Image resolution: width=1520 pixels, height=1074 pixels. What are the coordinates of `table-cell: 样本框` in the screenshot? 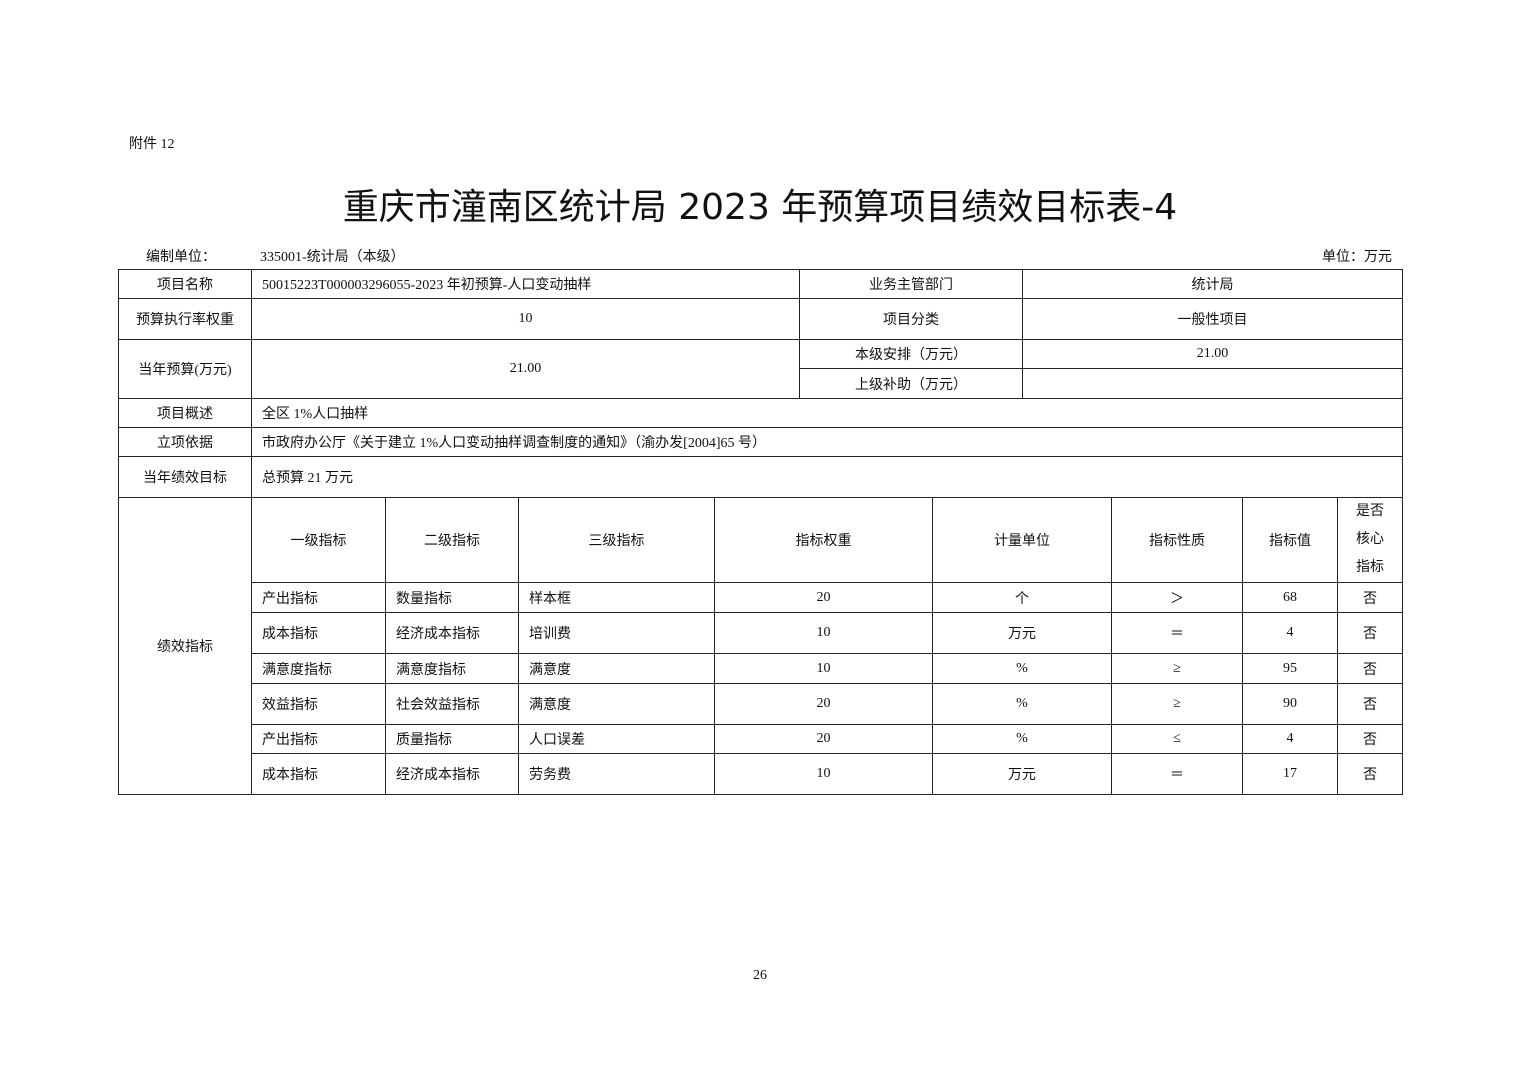 It's located at (616, 597).